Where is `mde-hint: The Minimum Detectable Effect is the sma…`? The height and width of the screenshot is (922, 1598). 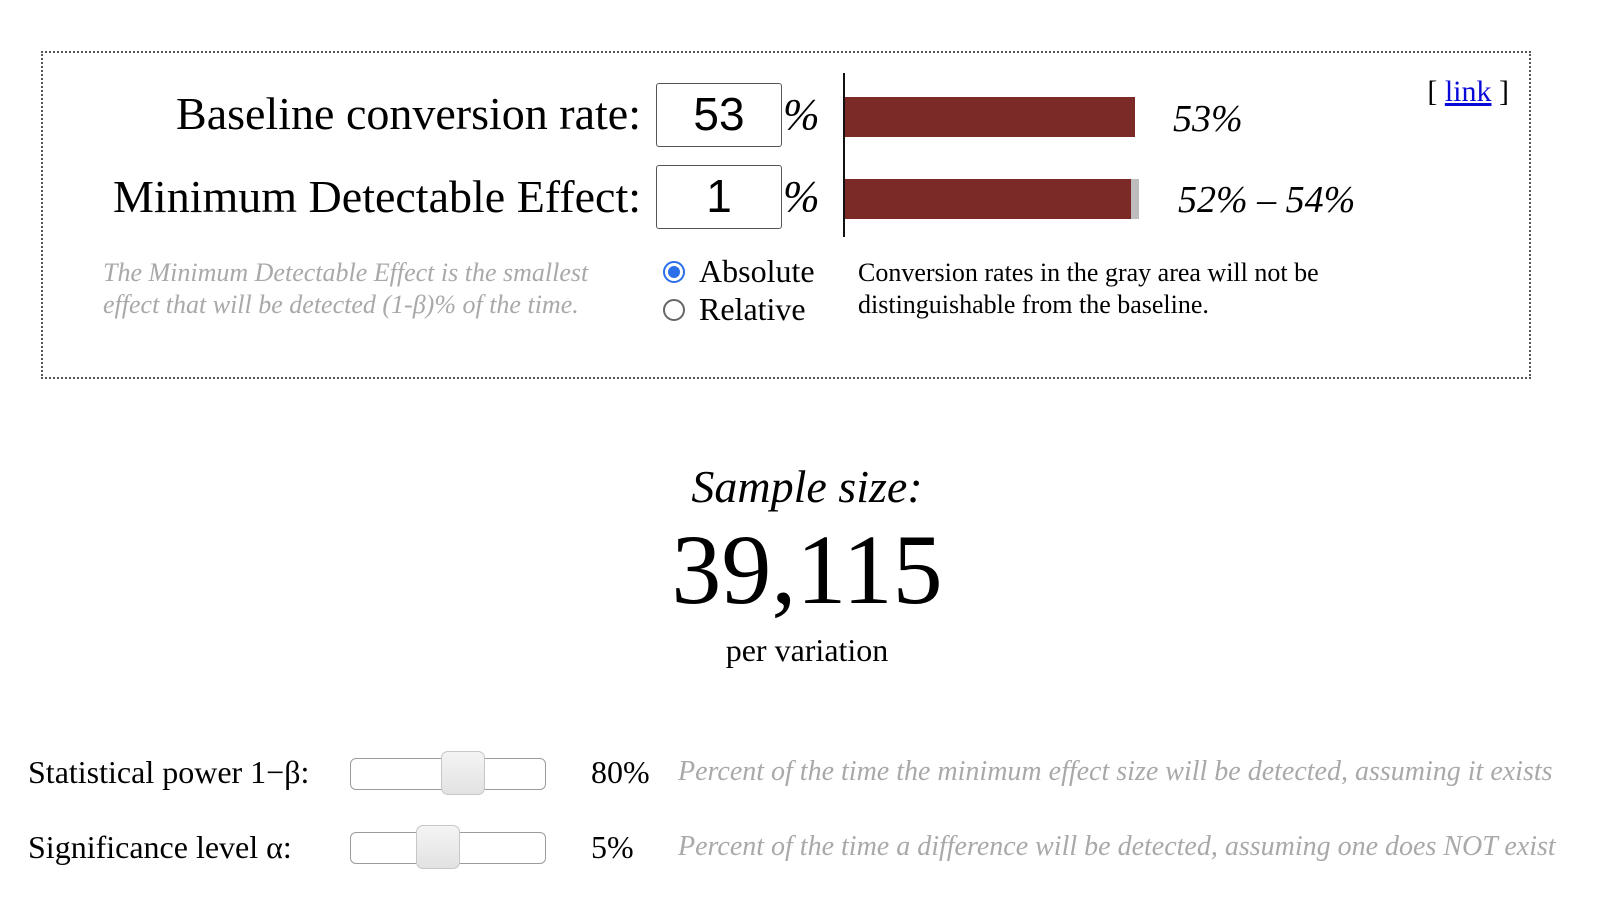 mde-hint: The Minimum Detectable Effect is the sma… is located at coordinates (346, 288).